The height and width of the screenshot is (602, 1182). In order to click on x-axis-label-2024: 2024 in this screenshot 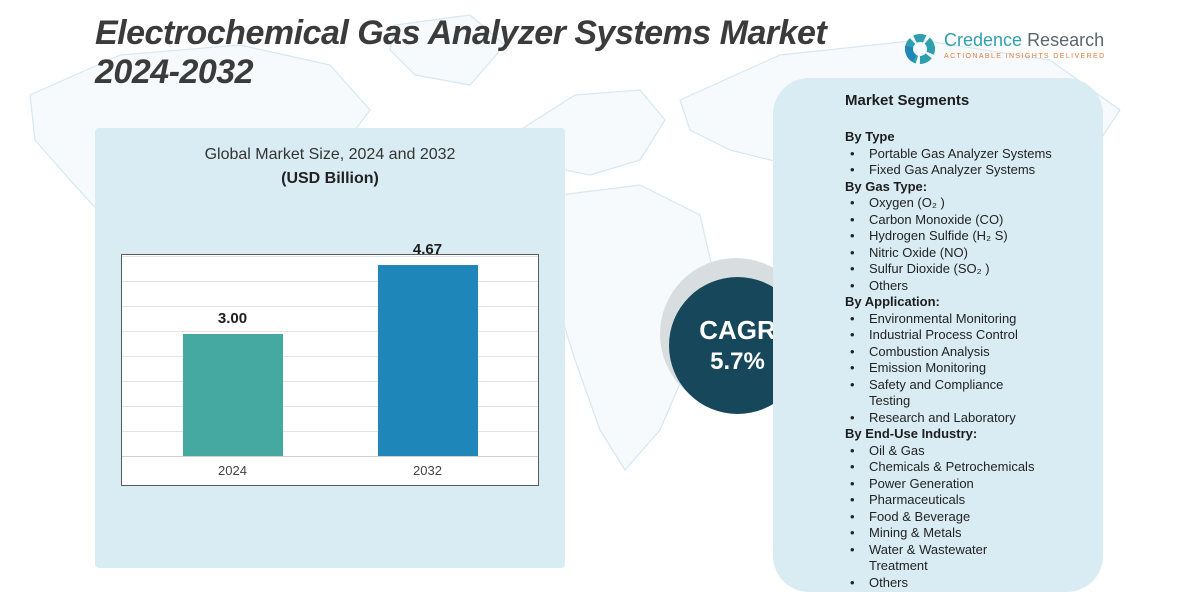, I will do `click(232, 470)`.